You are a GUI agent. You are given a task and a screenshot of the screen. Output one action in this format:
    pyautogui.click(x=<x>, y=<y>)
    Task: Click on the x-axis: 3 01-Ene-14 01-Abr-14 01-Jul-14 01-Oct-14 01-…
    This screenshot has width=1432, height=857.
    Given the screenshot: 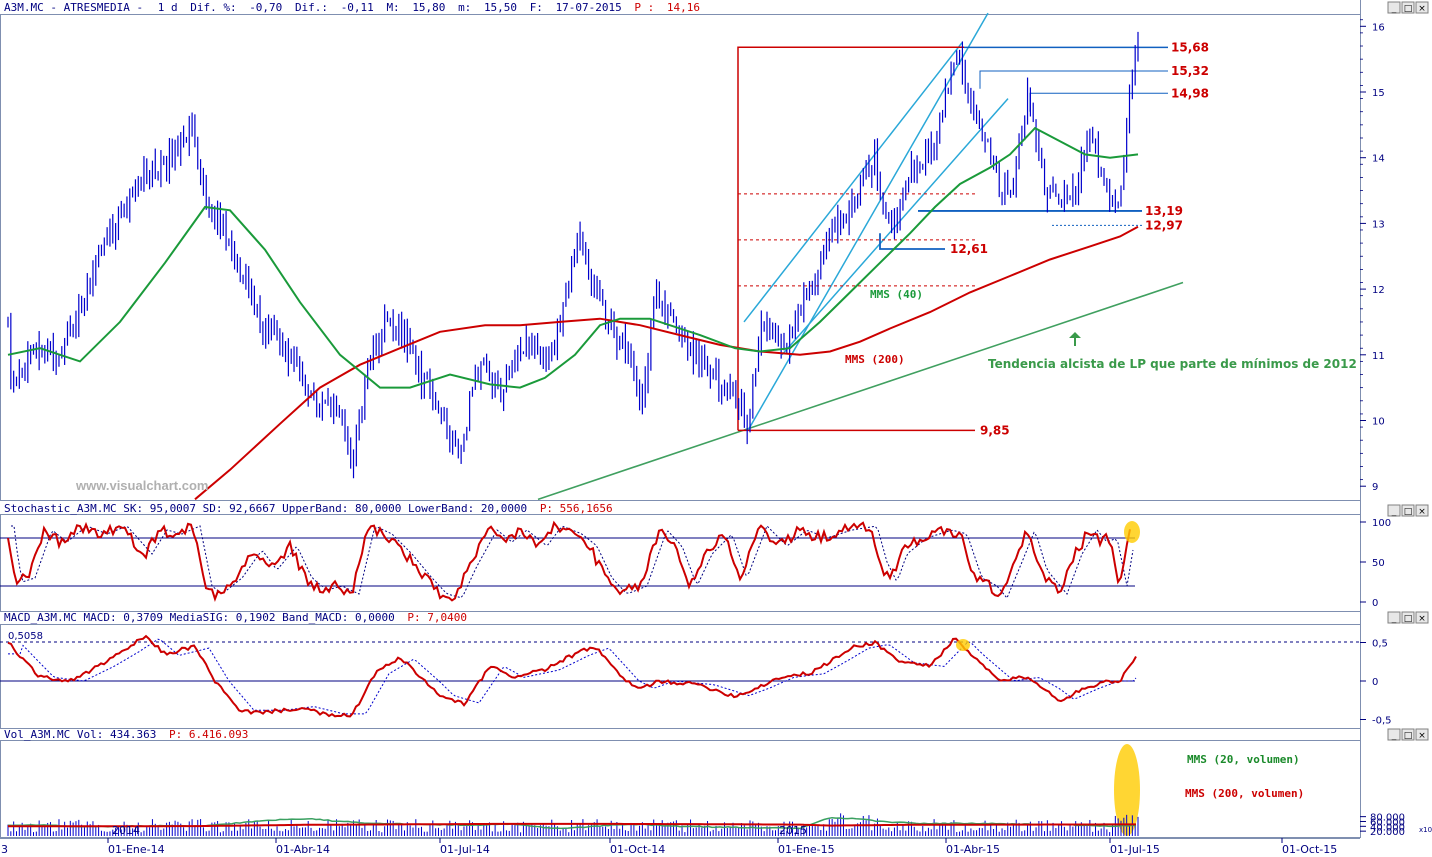 What is the action you would take?
    pyautogui.click(x=680, y=847)
    